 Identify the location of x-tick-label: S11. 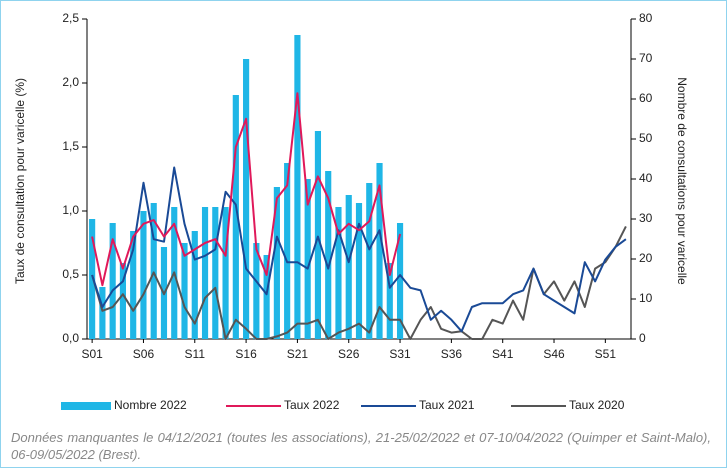
(195, 354).